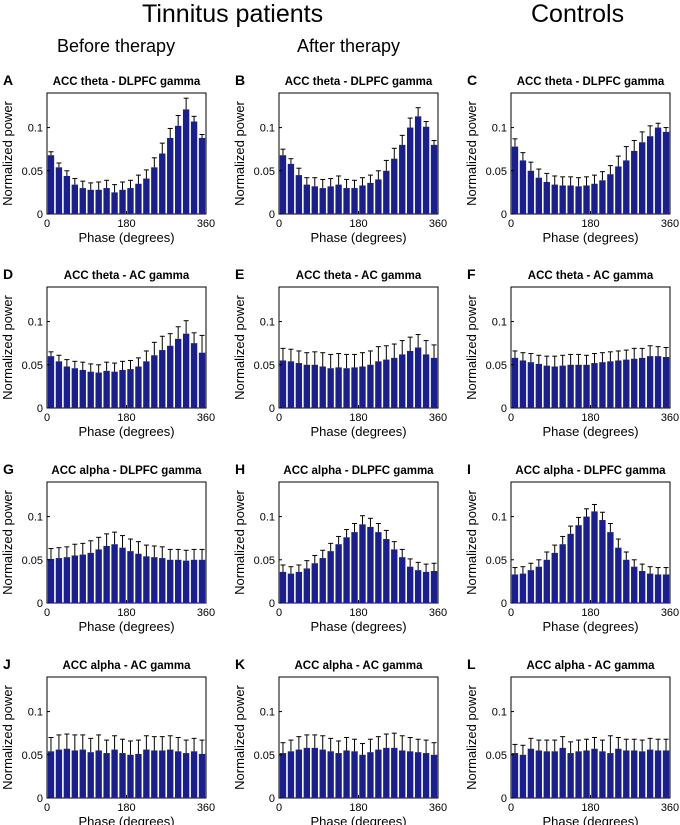  I want to click on y-tick-label-k-1: 0.05, so click(264, 756).